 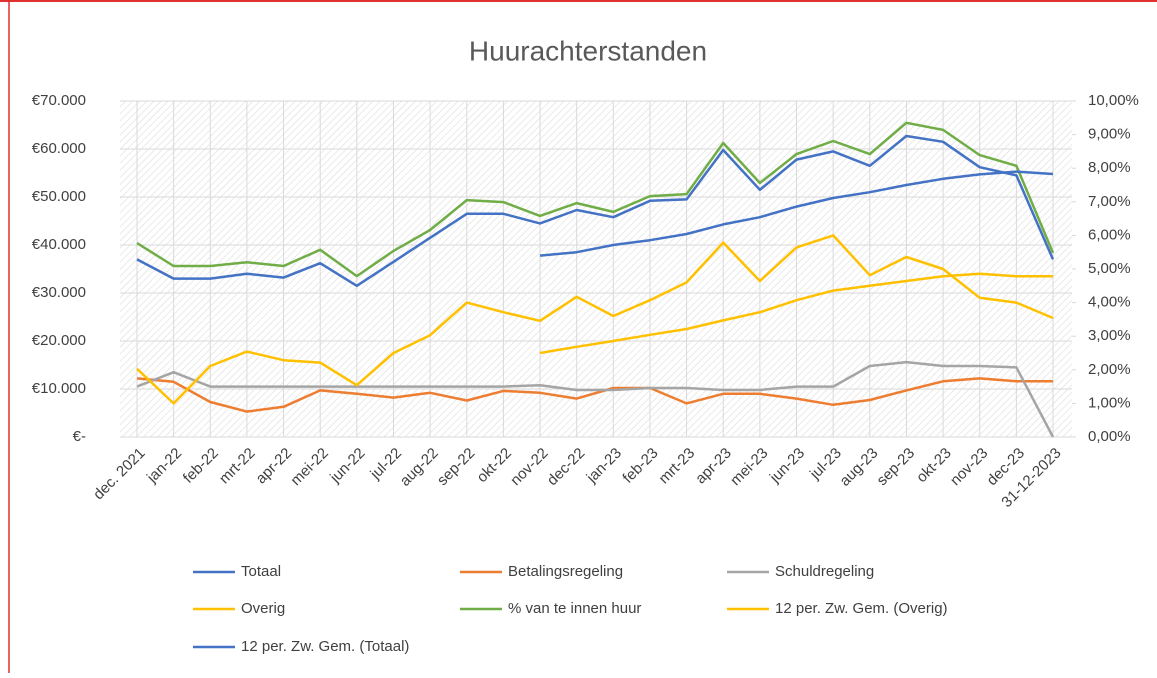 What do you see at coordinates (201, 466) in the screenshot?
I see `x-tick-label: feb-22` at bounding box center [201, 466].